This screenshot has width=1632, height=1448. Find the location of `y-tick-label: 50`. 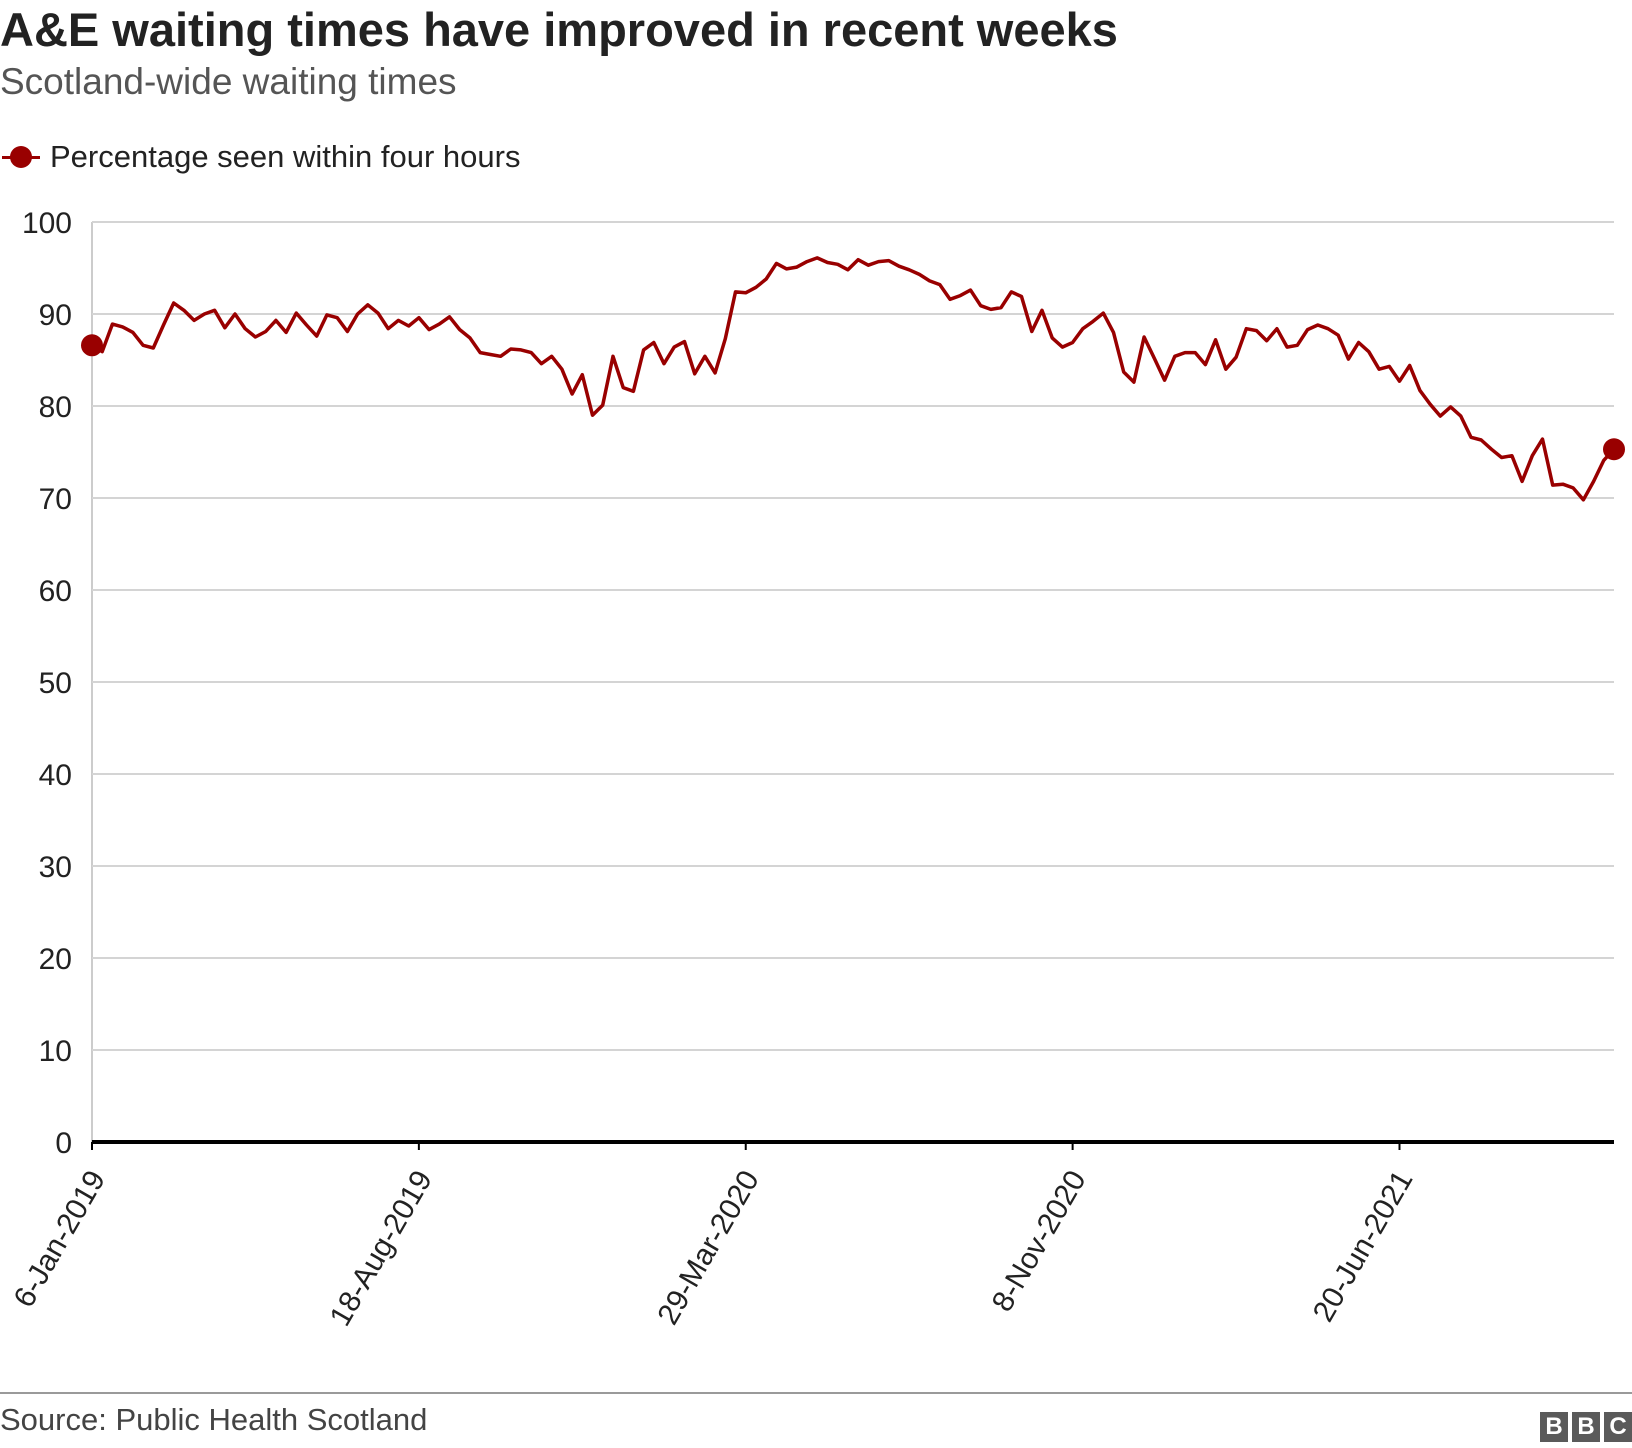

y-tick-label: 50 is located at coordinates (55, 683).